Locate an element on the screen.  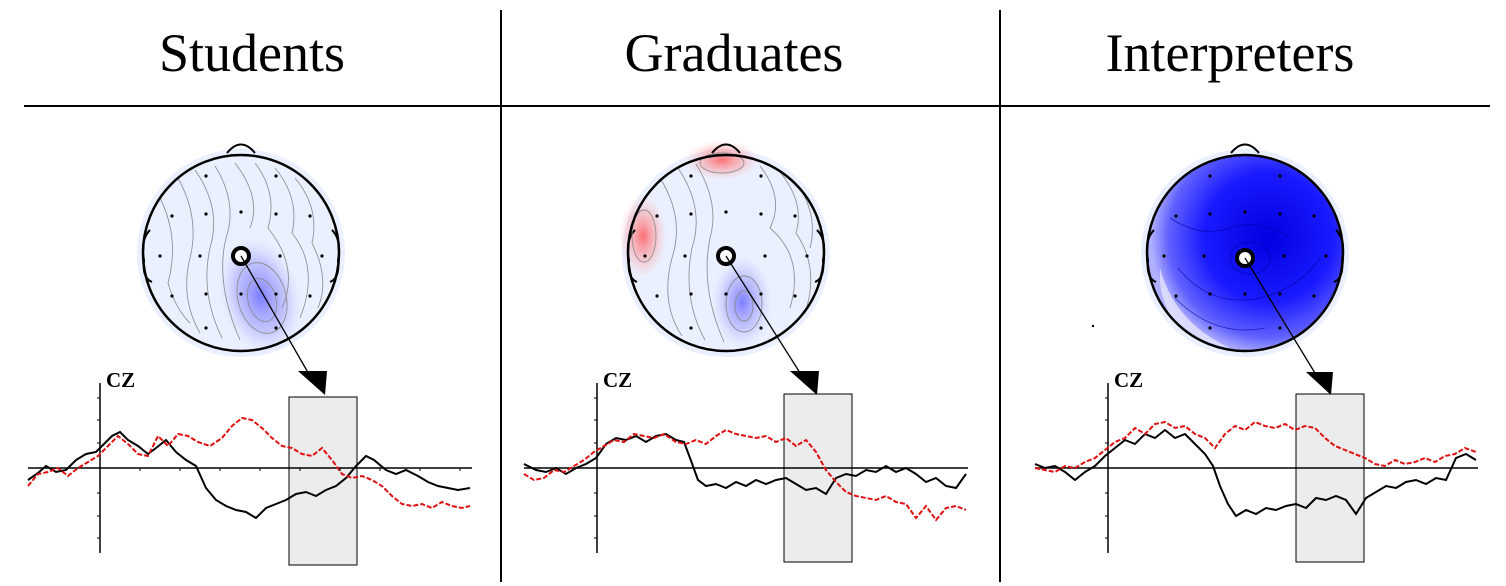
title-interpreters: Interpreters is located at coordinates (1230, 53).